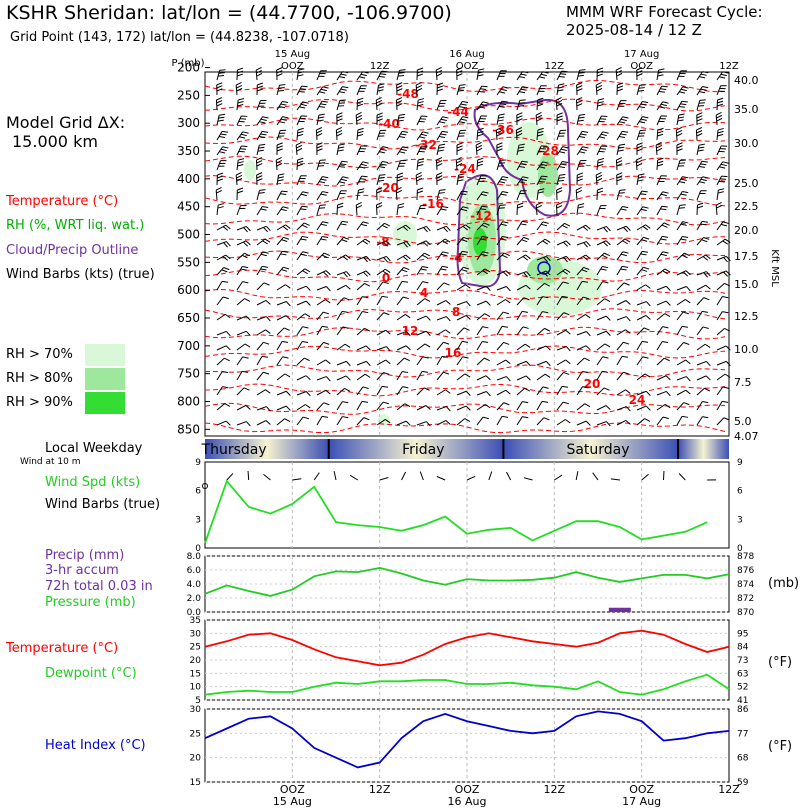  I want to click on panel-left-tick: 20, so click(196, 759).